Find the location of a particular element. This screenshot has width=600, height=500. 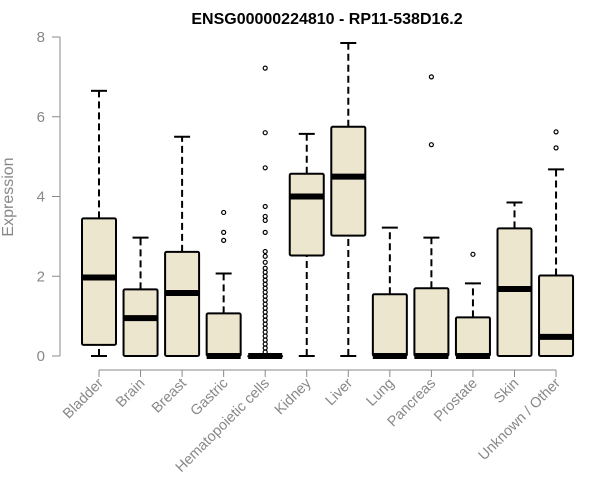

x-tick-label: Lung is located at coordinates (381, 393).